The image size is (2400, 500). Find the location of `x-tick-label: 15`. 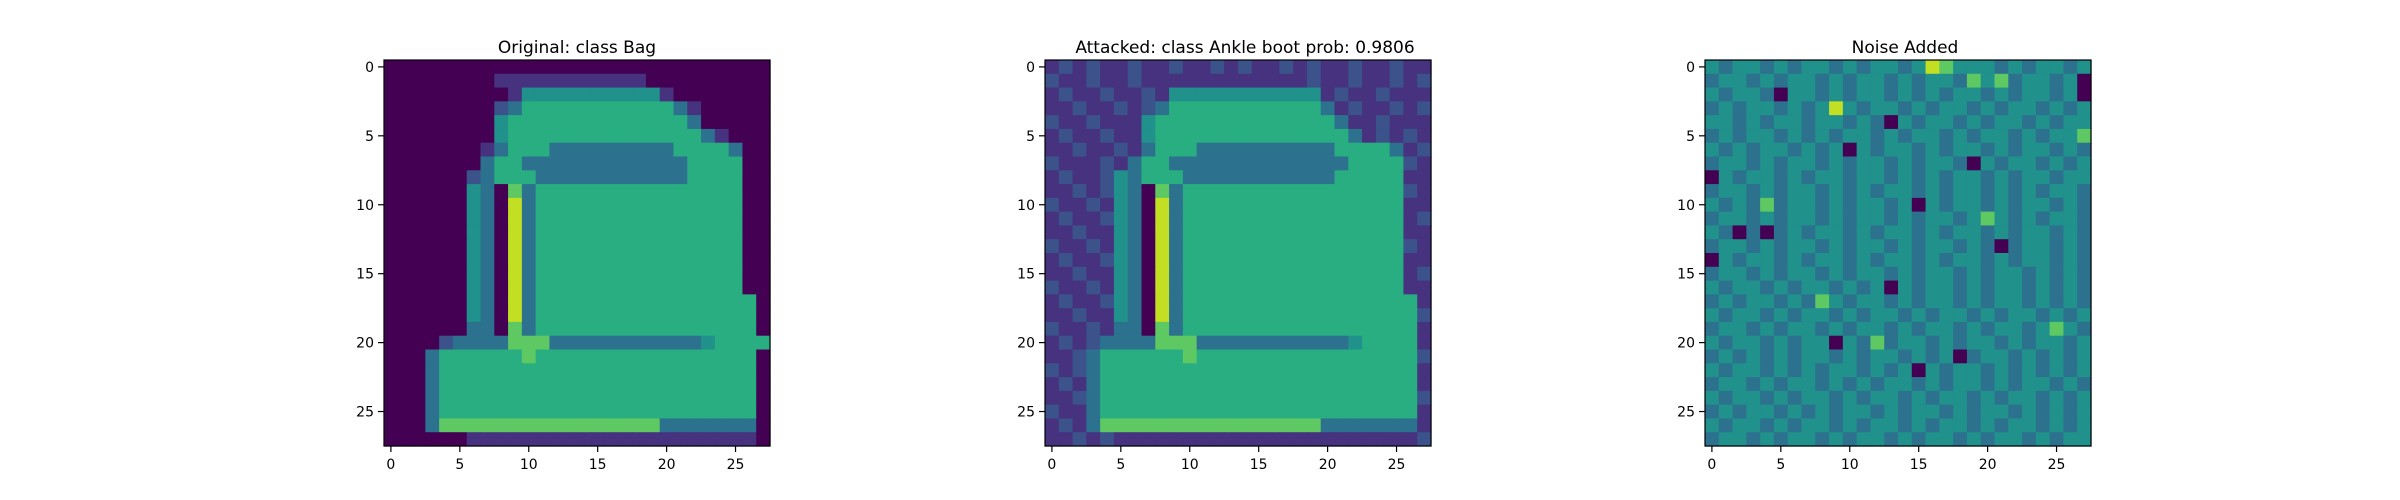

x-tick-label: 15 is located at coordinates (598, 465).